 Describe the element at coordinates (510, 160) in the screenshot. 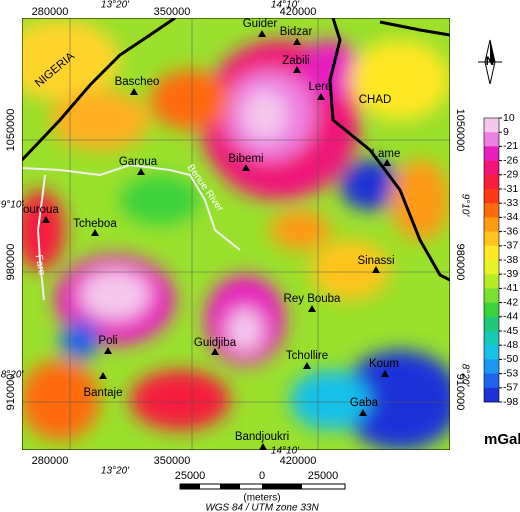

I see `legend-label: -26` at that location.